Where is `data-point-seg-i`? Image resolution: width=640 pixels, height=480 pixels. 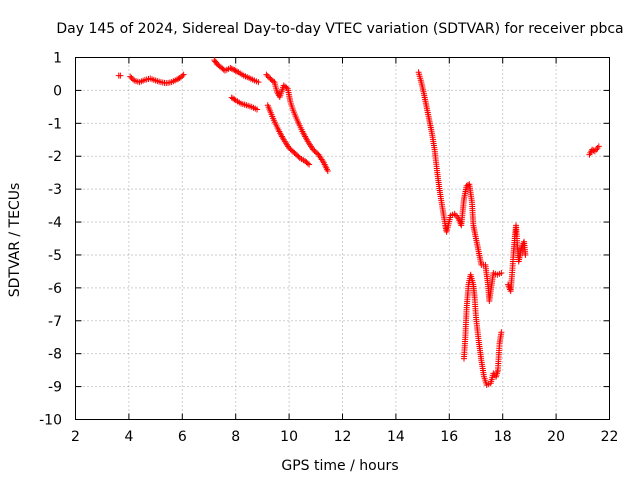
data-point-seg-i is located at coordinates (525, 254).